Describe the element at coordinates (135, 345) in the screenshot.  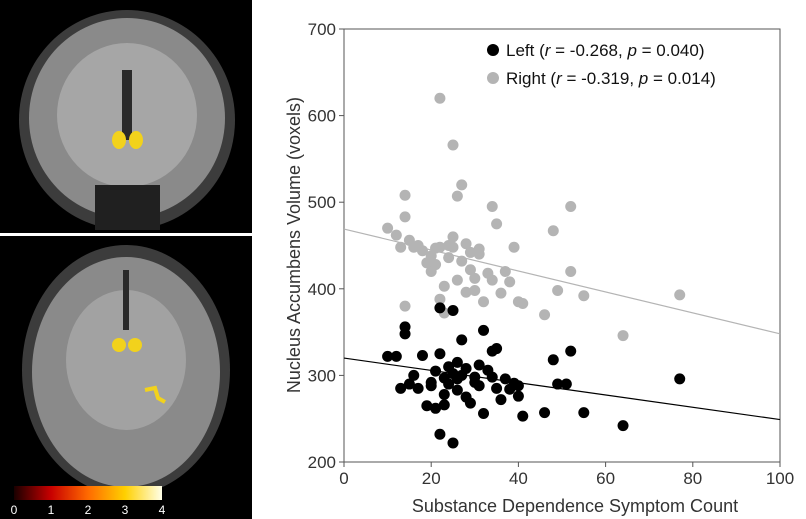
I see `axial-right-accumbens-roi` at that location.